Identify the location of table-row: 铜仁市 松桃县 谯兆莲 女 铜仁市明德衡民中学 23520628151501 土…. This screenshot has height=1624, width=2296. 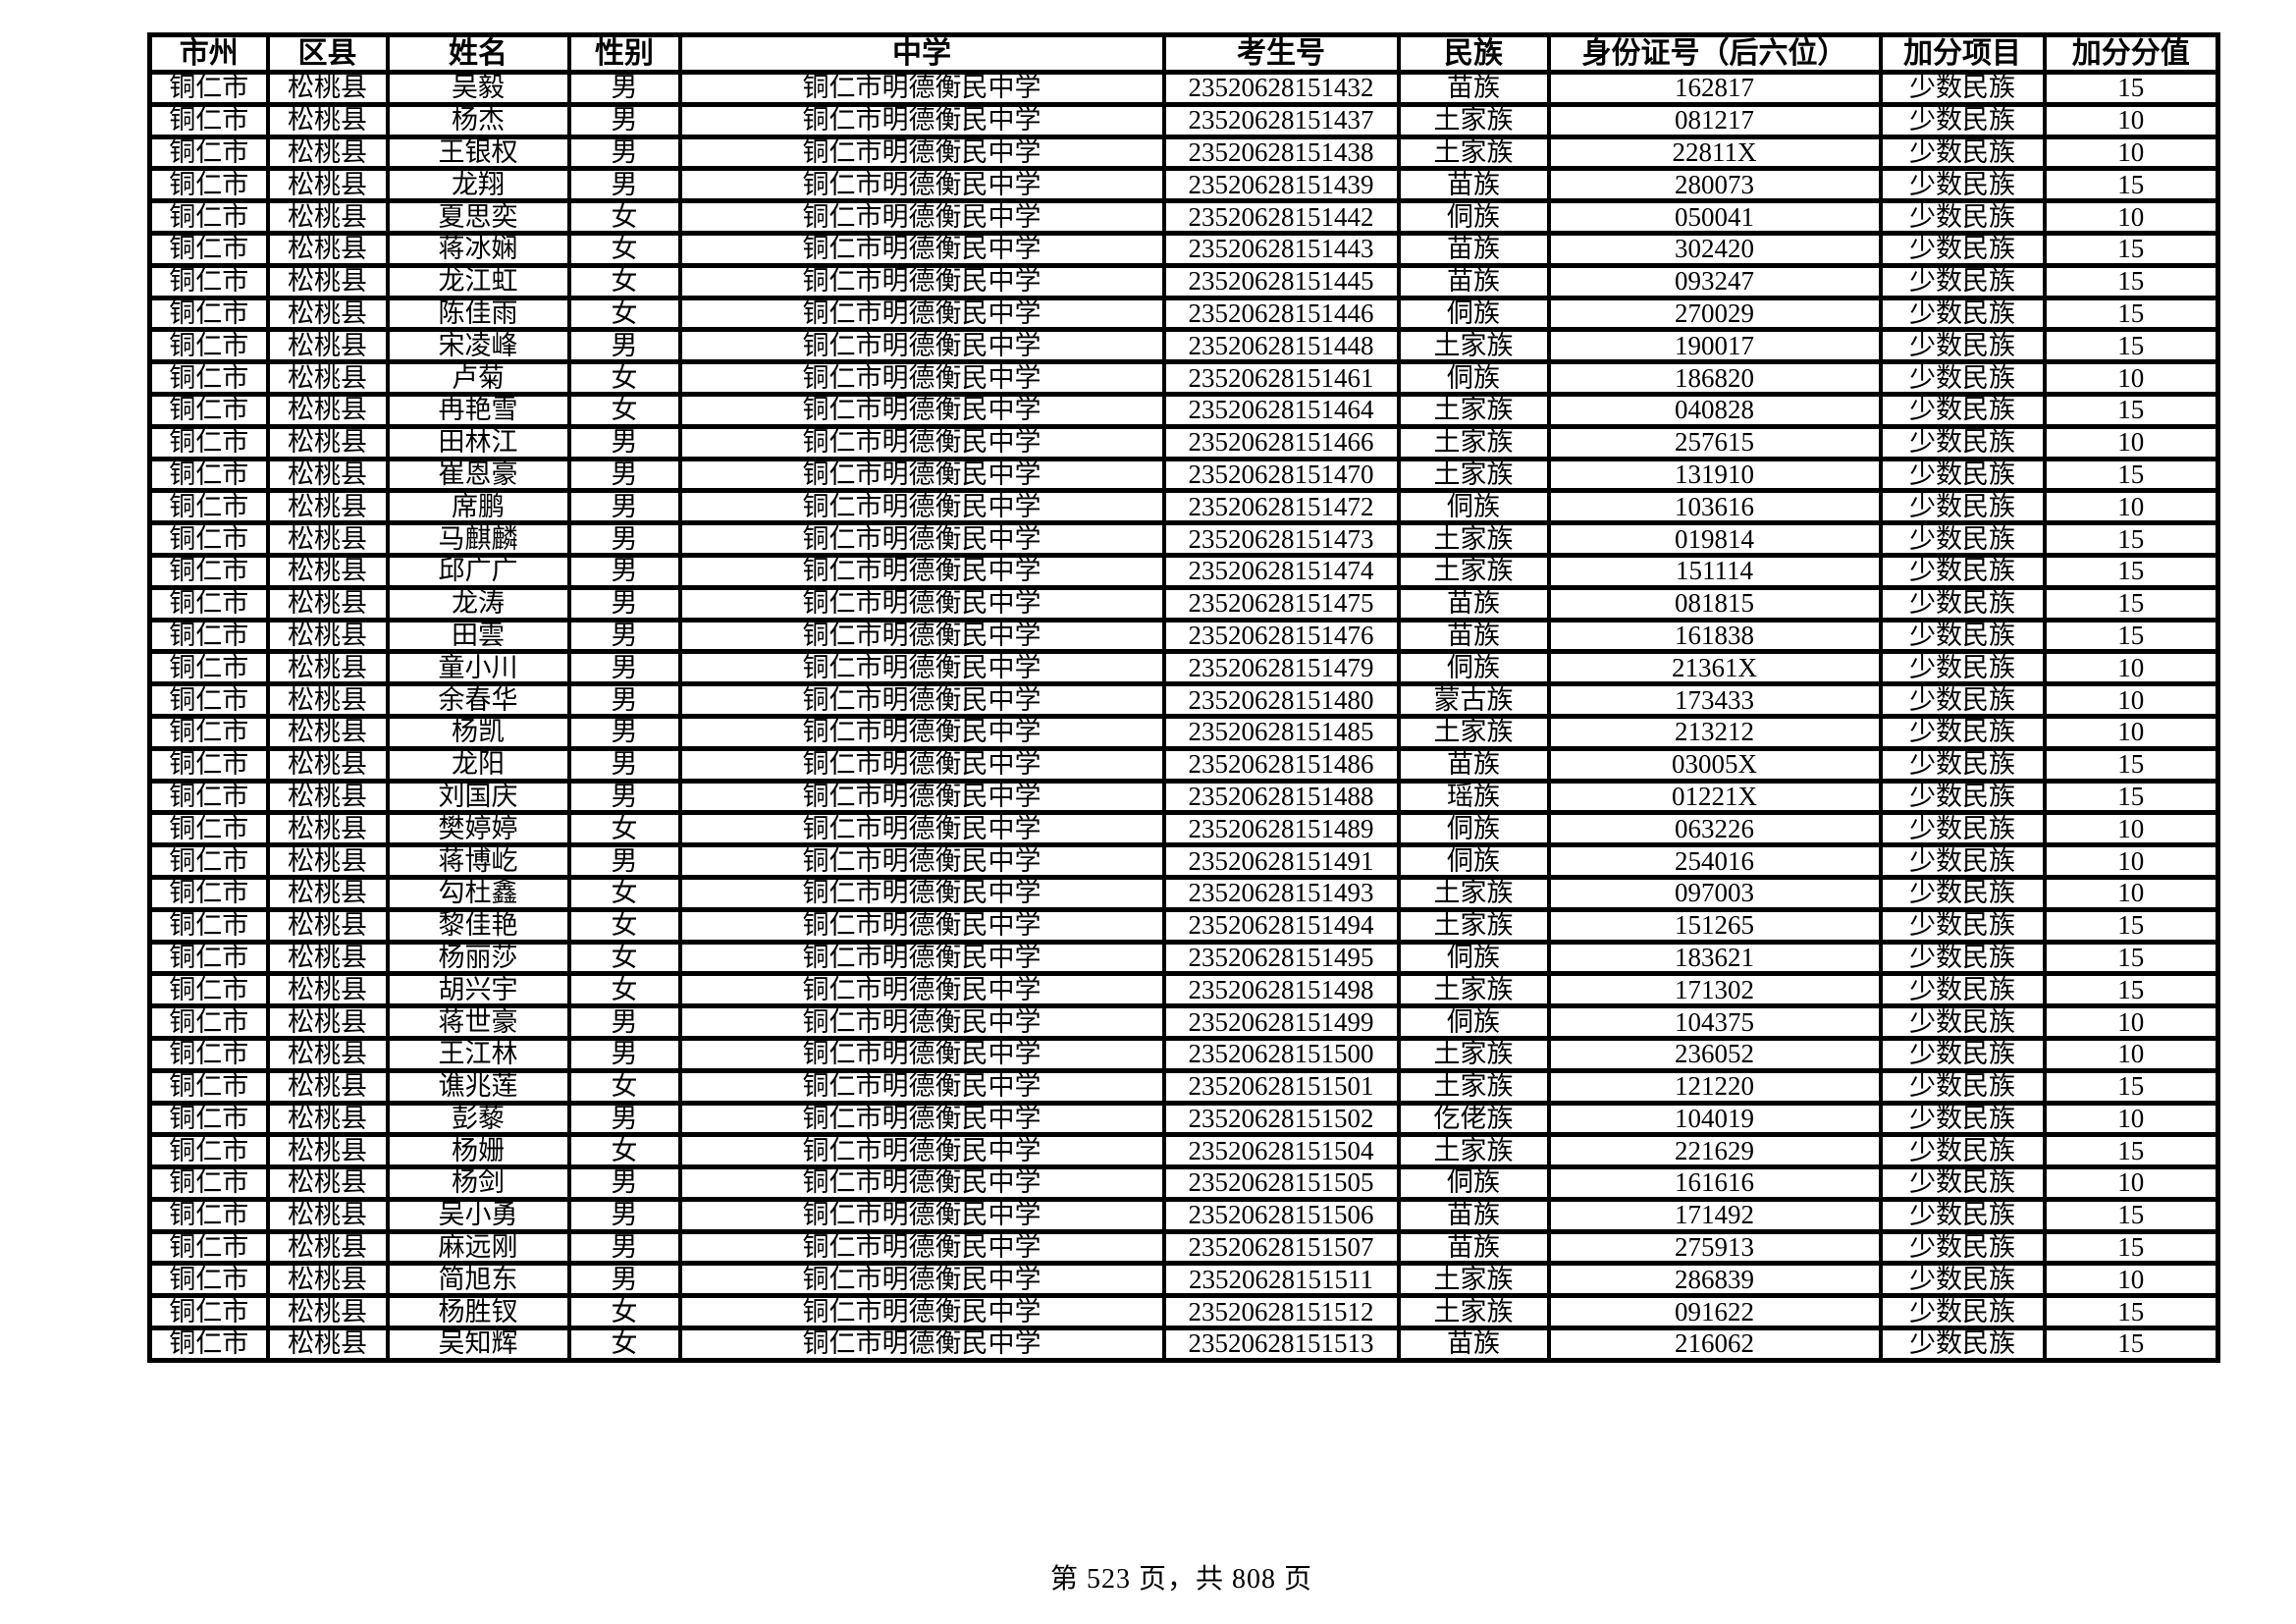
(1183, 1086).